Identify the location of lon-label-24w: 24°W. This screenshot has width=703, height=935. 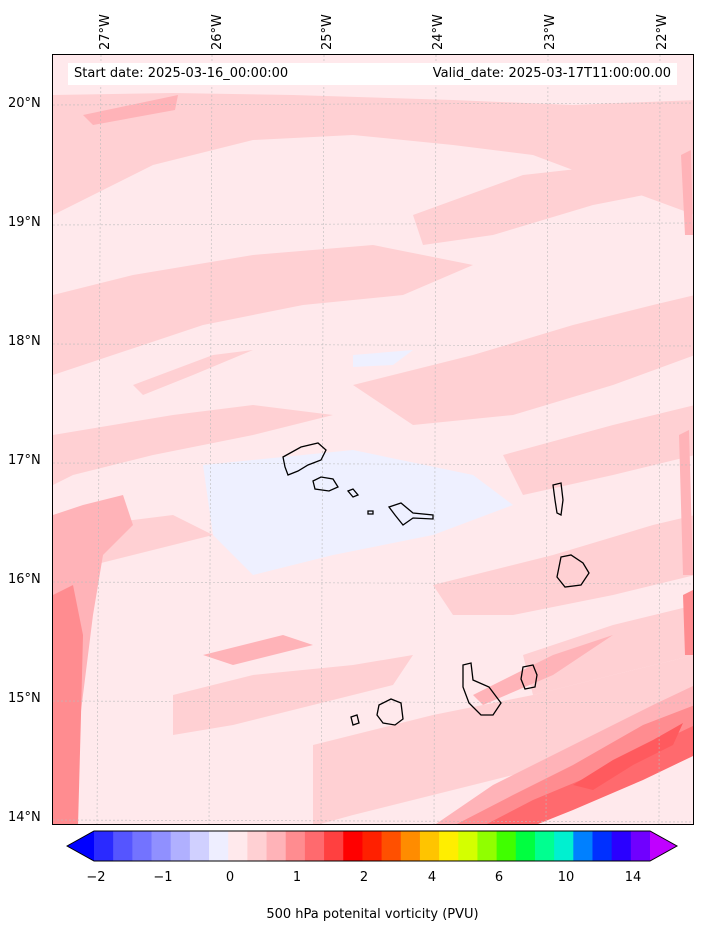
(438, 32).